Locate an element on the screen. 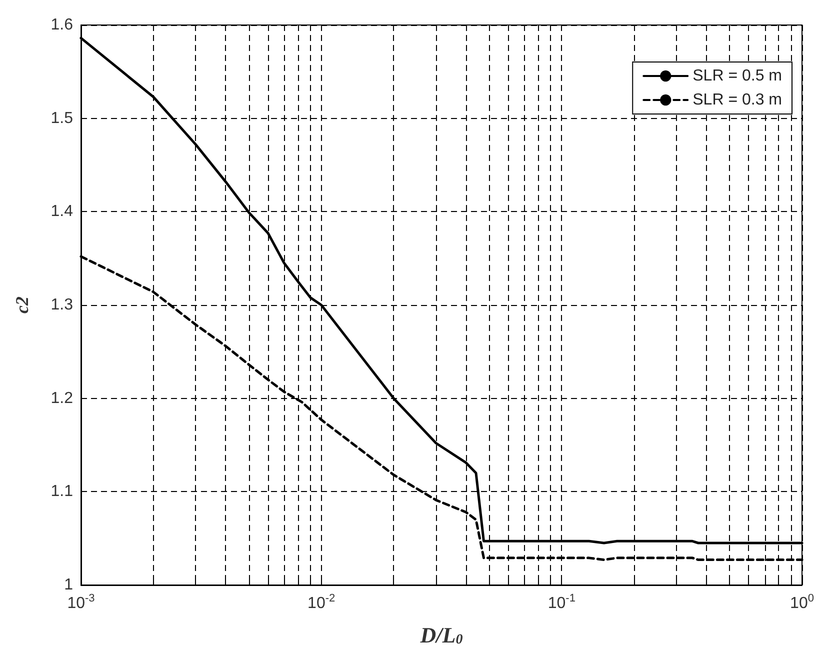 This screenshot has width=824, height=661. y-tick-label: 1.1 is located at coordinates (62, 491).